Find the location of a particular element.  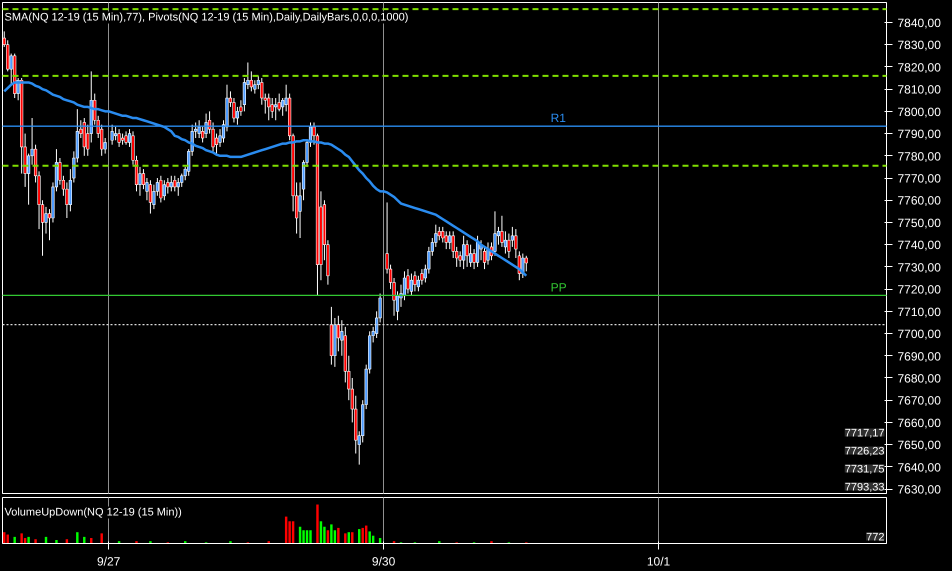

y-tick-label: 7780,00 is located at coordinates (920, 156).